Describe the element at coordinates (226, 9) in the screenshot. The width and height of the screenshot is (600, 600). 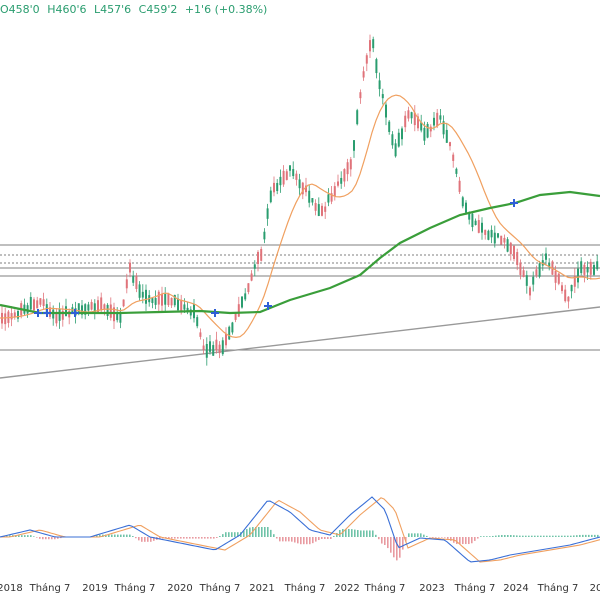
I see `change-value: +1'6 (+0.38%)` at that location.